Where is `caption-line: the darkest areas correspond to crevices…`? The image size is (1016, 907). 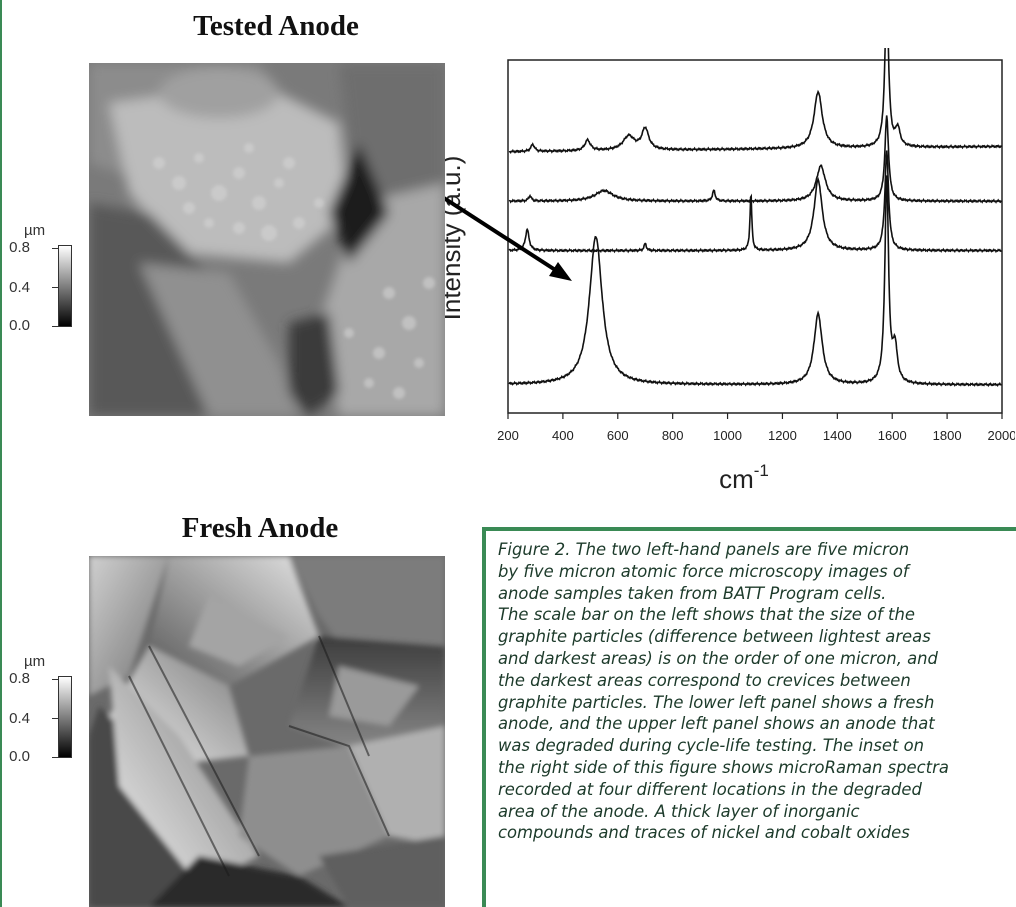
caption-line: the darkest areas correspond to crevices… is located at coordinates (704, 680).